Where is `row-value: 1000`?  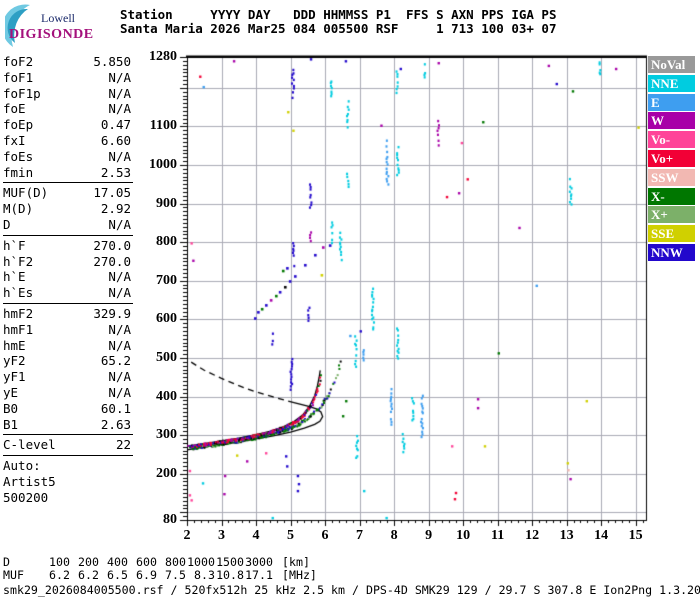 row-value: 1000 is located at coordinates (201, 562).